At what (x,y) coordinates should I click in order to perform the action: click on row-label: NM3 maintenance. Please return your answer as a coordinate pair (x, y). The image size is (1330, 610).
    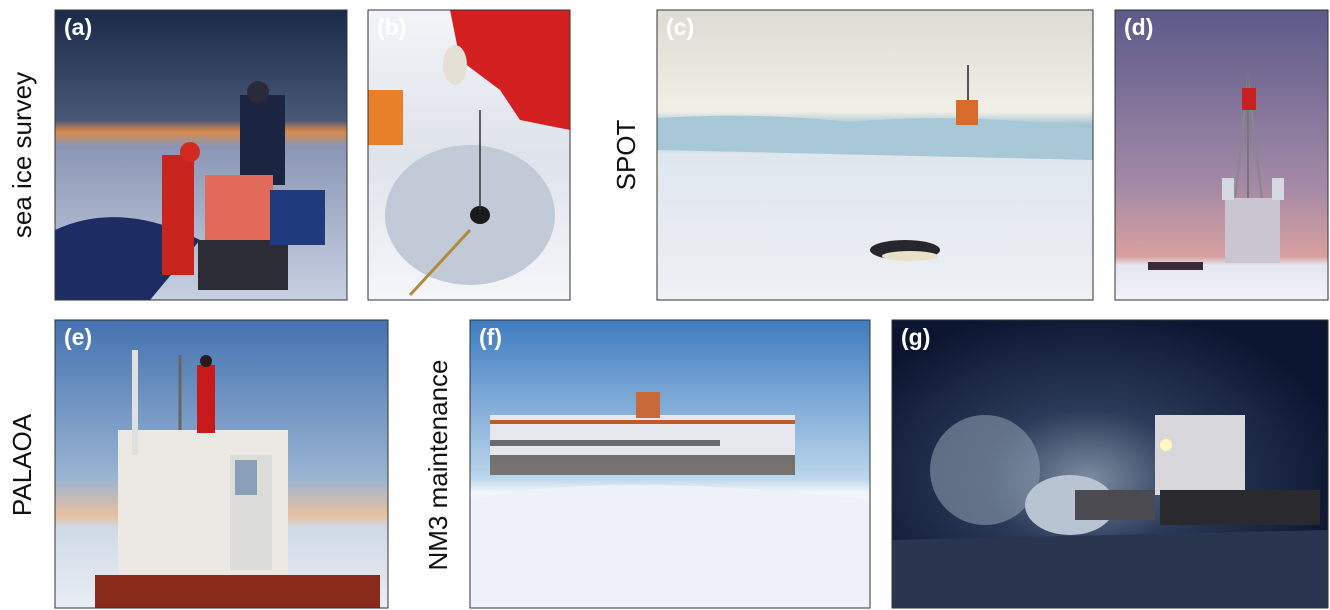
    Looking at the image, I should click on (438, 465).